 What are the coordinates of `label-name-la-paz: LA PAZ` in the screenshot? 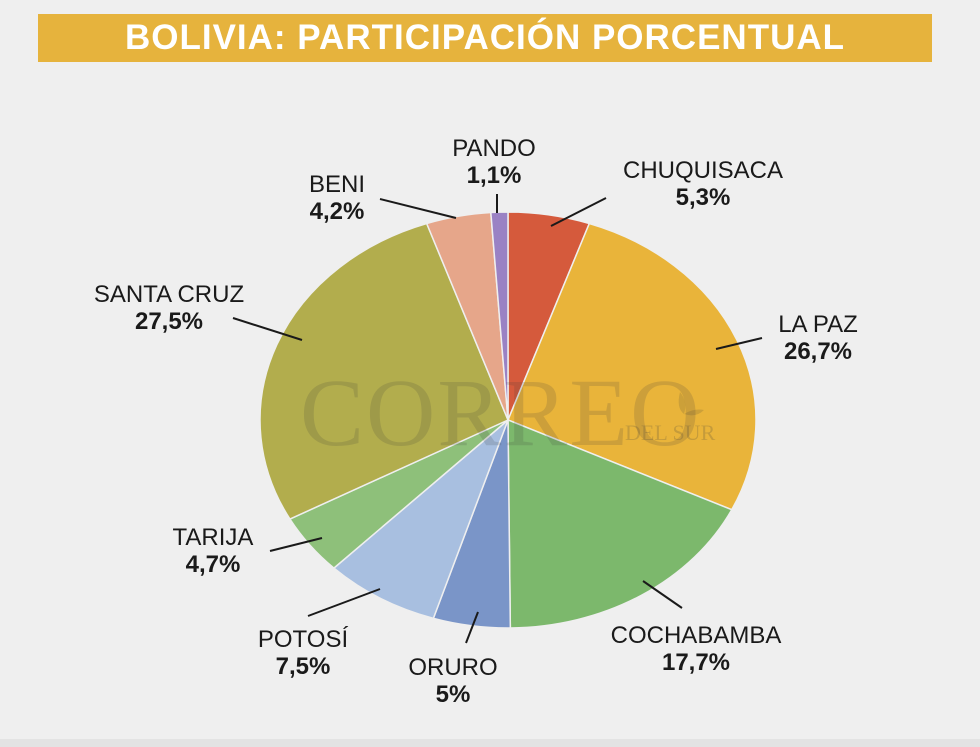 It's located at (818, 324).